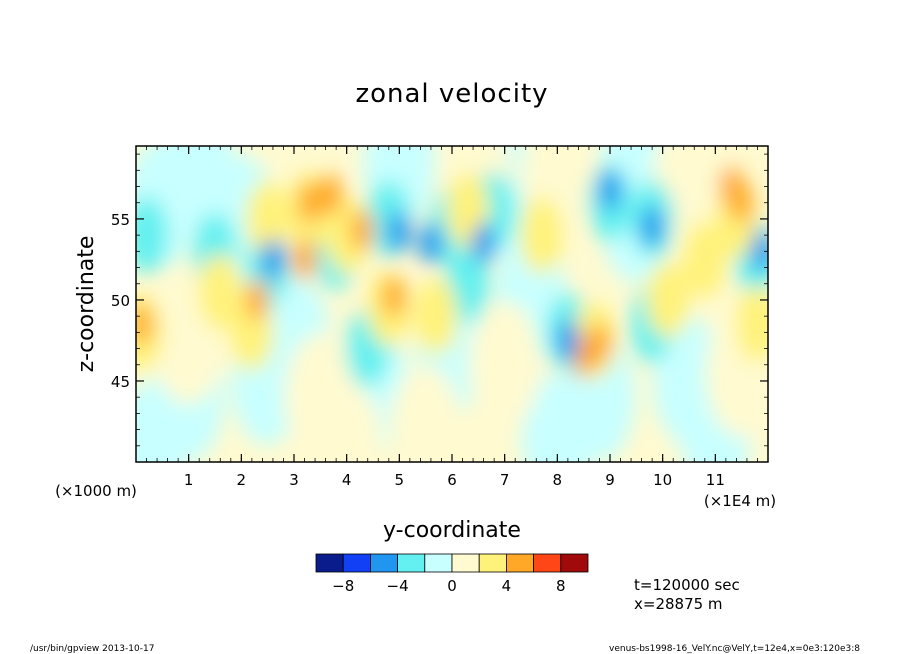 The height and width of the screenshot is (654, 904). Describe the element at coordinates (505, 480) in the screenshot. I see `x-tick-label: 7` at that location.